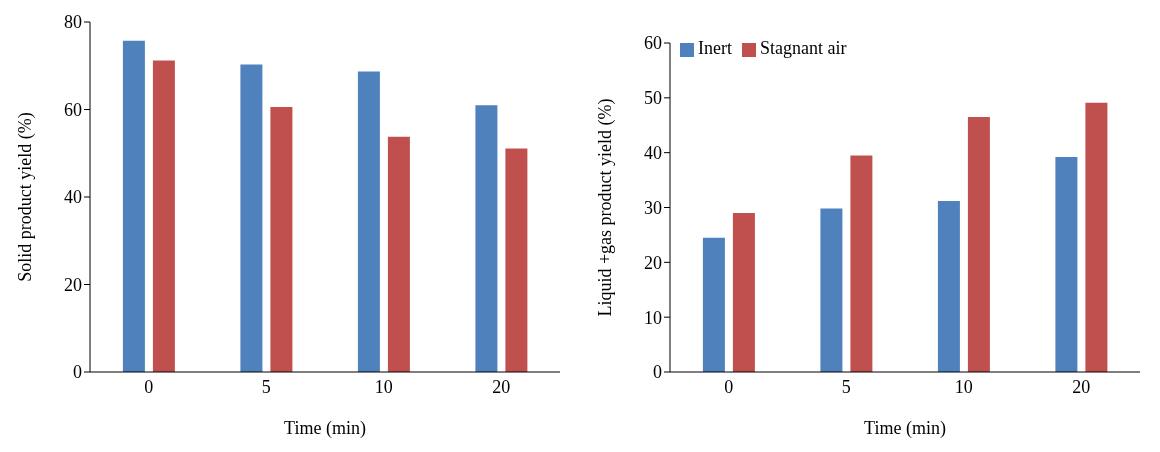 The width and height of the screenshot is (1160, 452). I want to click on y-tick-label: 30, so click(653, 207).